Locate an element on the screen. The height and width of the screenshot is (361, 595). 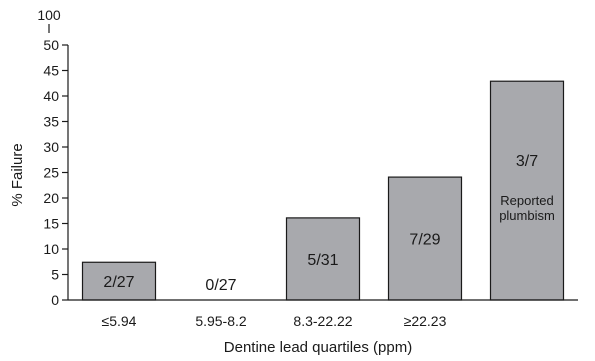
y-tick-label: 40 is located at coordinates (51, 96).